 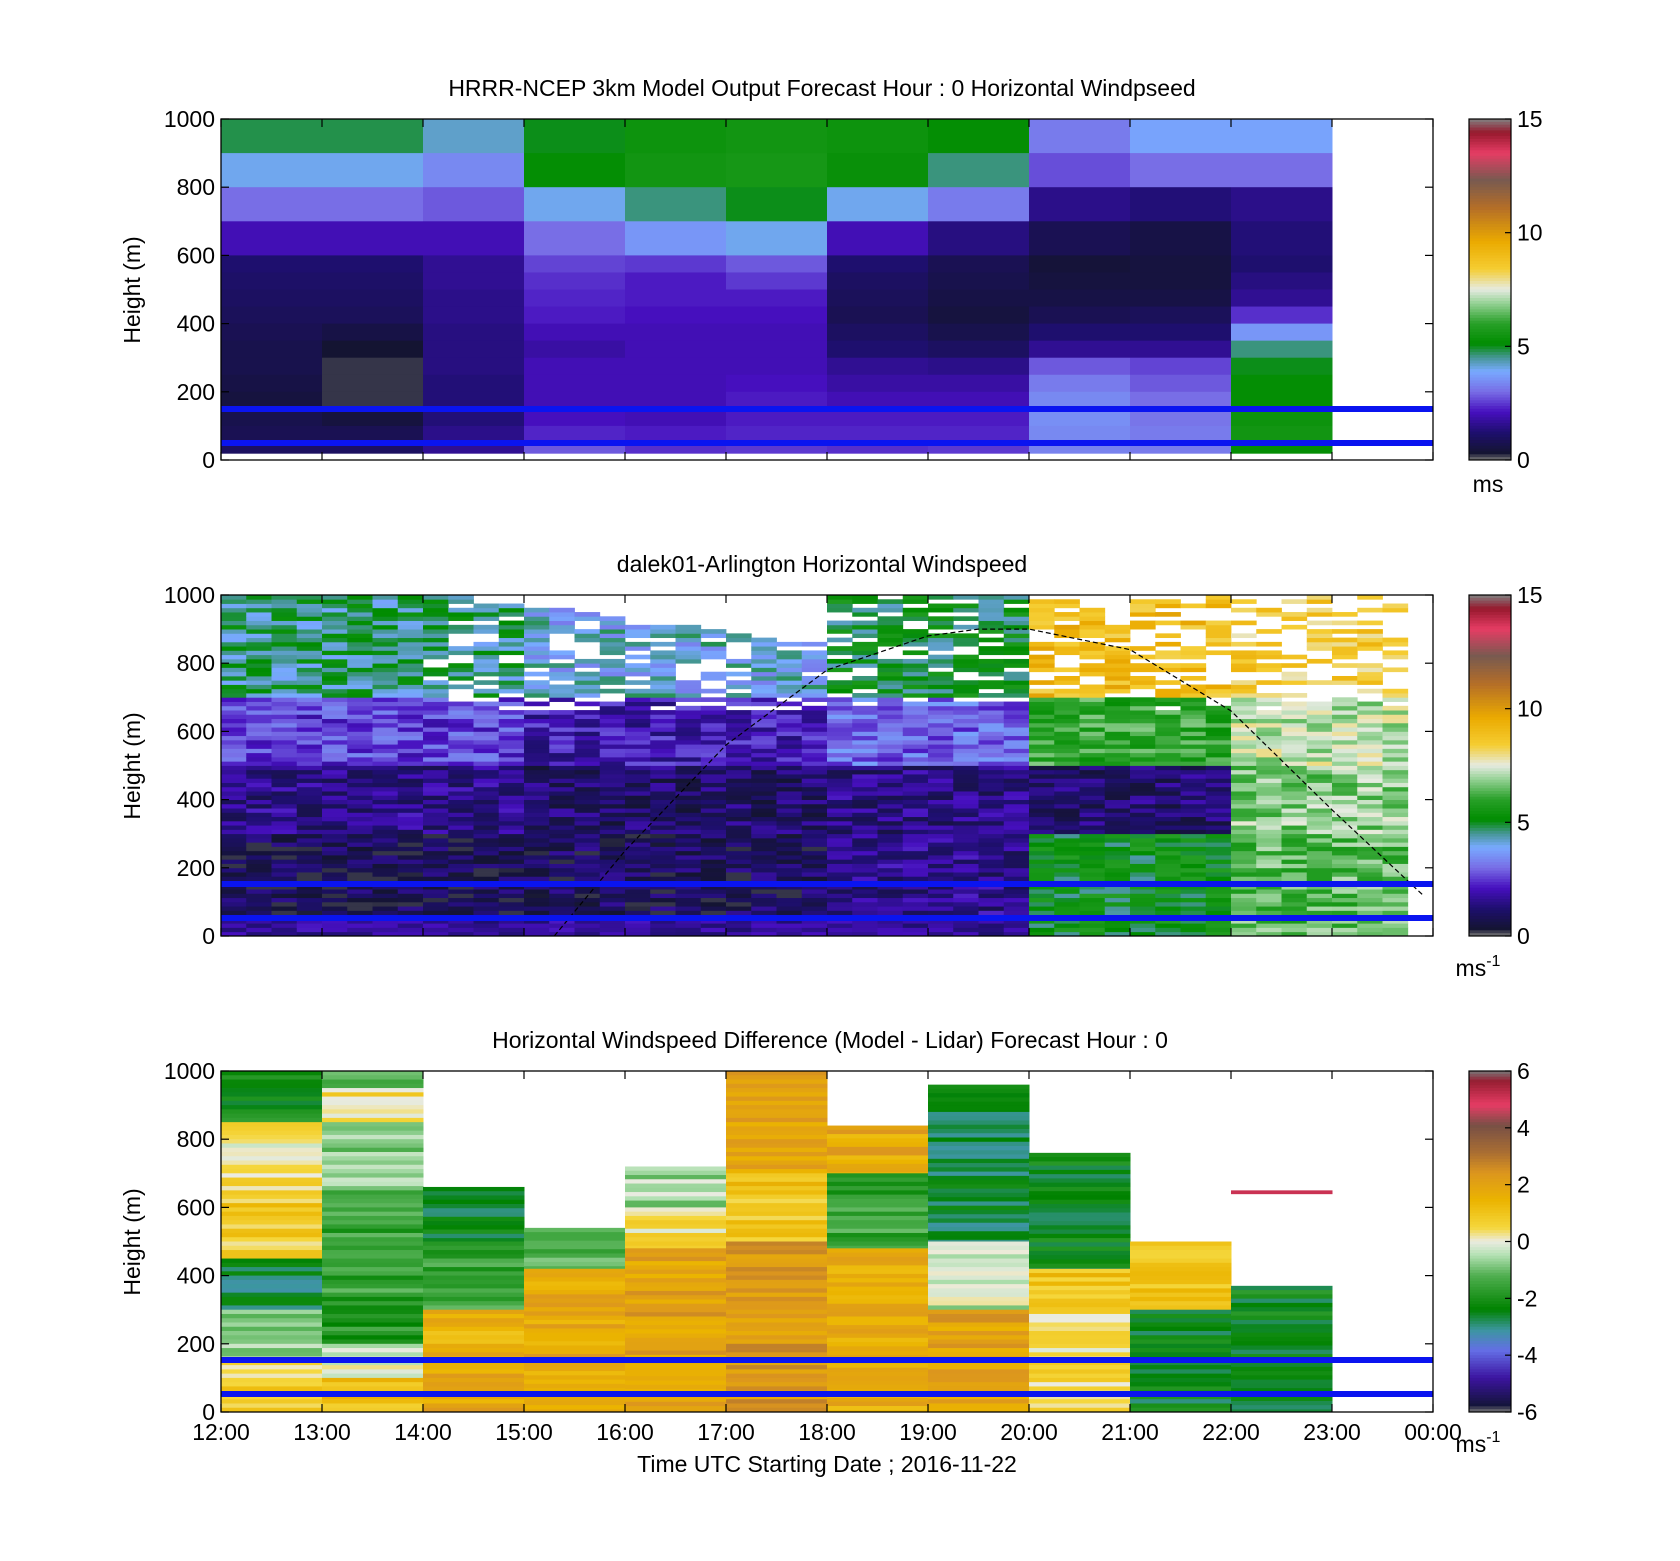 What do you see at coordinates (196, 1207) in the screenshot?
I see `panel-3-ytick-label: 600` at bounding box center [196, 1207].